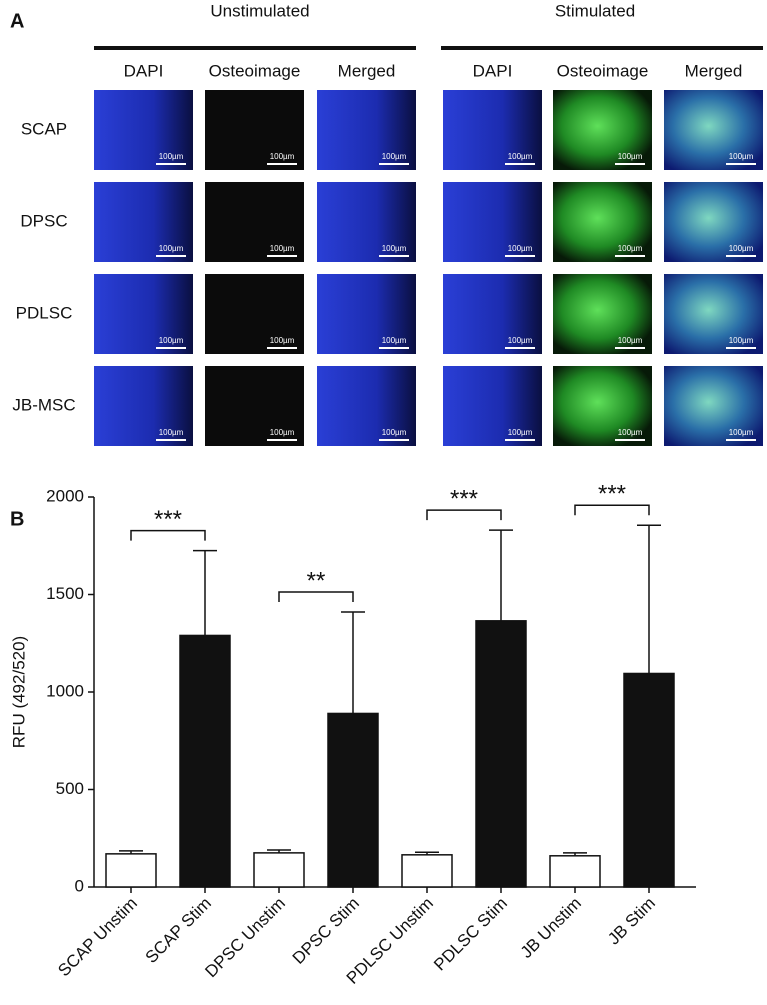  Describe the element at coordinates (97, 937) in the screenshot. I see `x-tick-label: SCAP Unstim` at that location.